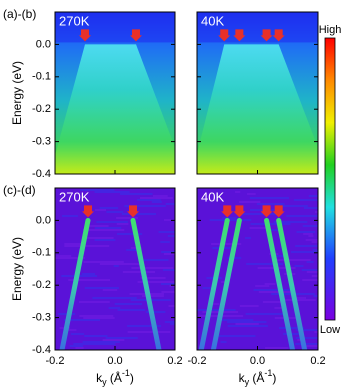 The height and width of the screenshot is (390, 342). What do you see at coordinates (19, 190) in the screenshot?
I see `panel-label: (c)-(d)` at bounding box center [19, 190].